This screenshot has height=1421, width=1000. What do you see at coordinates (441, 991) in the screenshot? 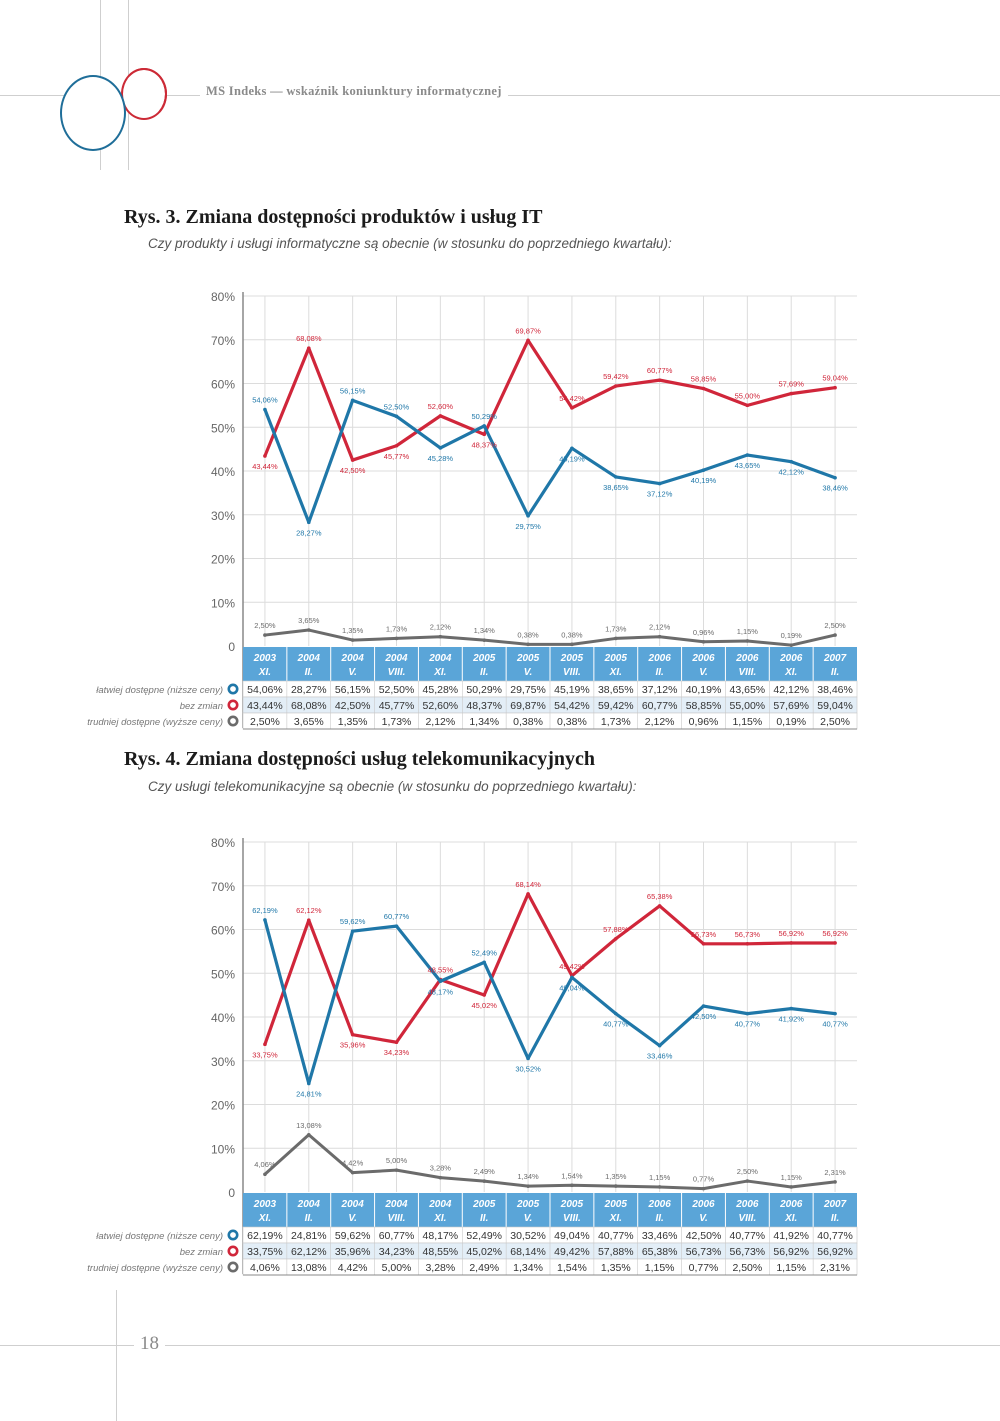
I see `data-label-easier: 48,17%` at bounding box center [441, 991].